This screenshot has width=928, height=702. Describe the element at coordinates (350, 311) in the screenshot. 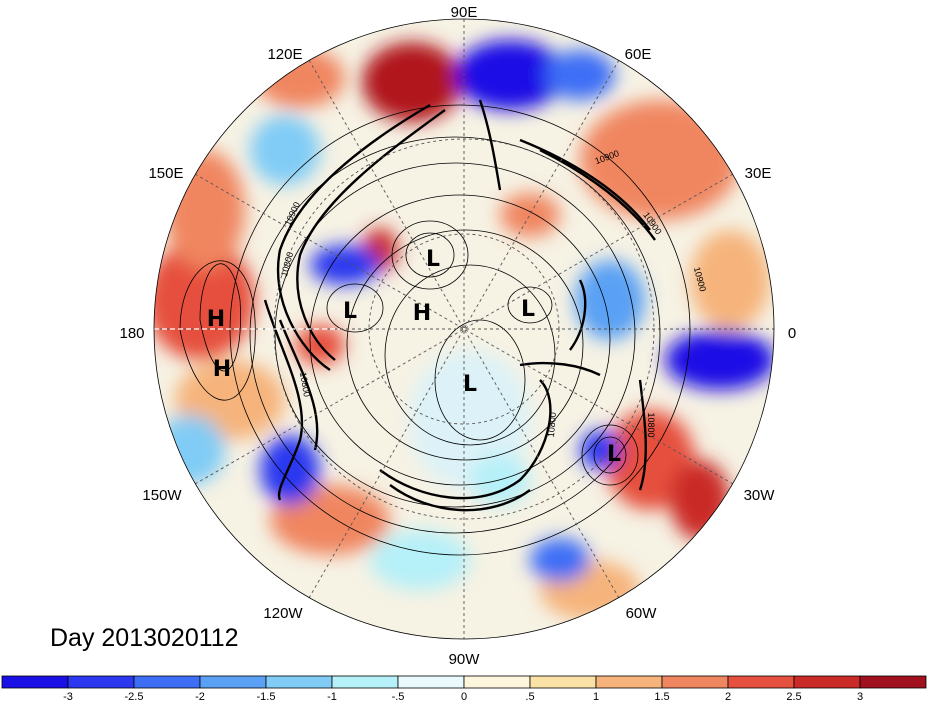

I see `low-center-2: L` at that location.